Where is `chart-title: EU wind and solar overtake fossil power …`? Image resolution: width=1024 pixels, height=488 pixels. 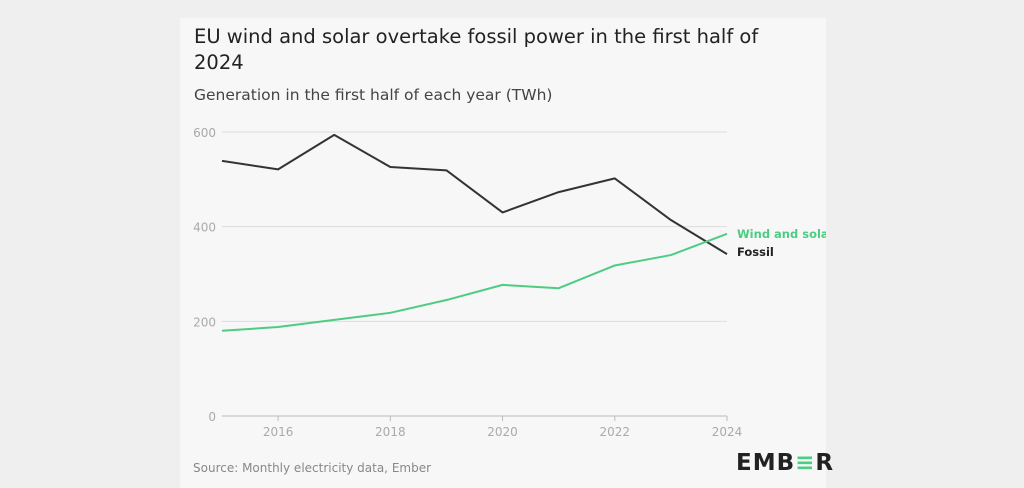 chart-title: EU wind and solar overtake fossil power … is located at coordinates (476, 49).